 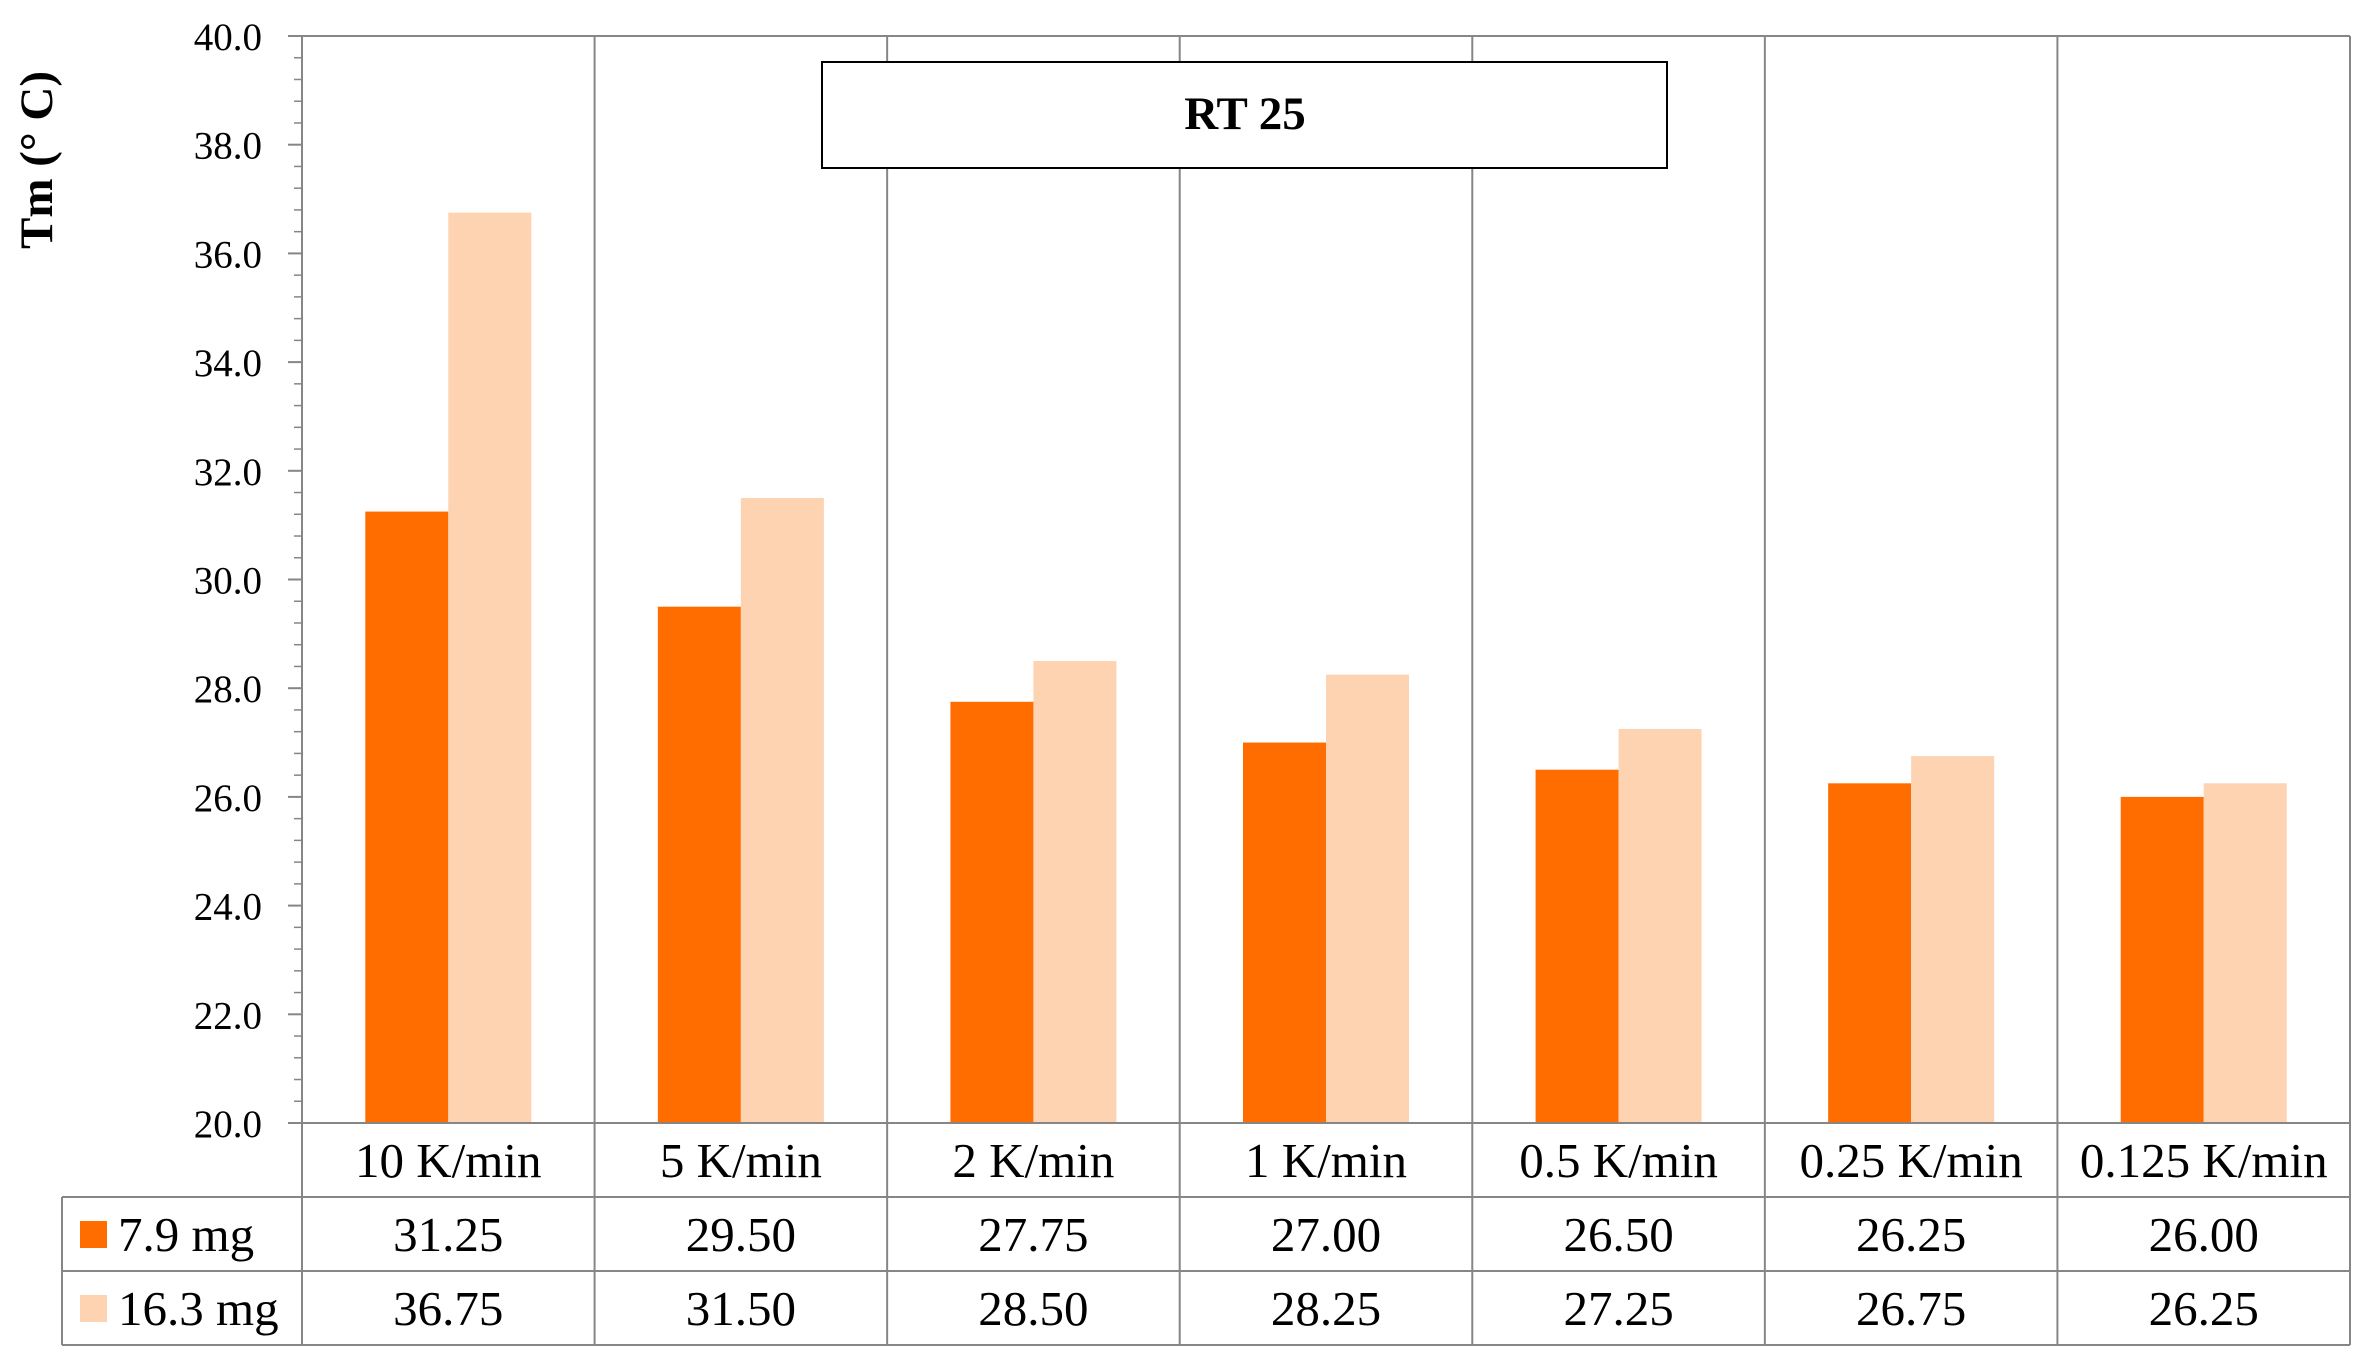 What do you see at coordinates (228, 689) in the screenshot?
I see `y-tick-label: 28.0` at bounding box center [228, 689].